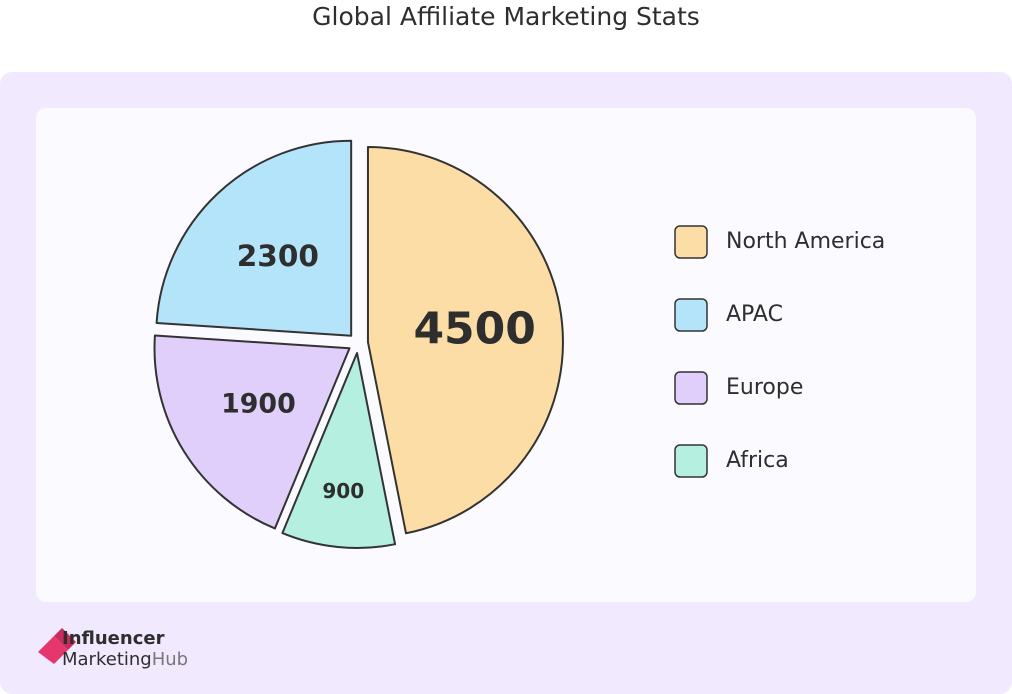 The height and width of the screenshot is (694, 1012). What do you see at coordinates (506, 16) in the screenshot?
I see `chart-title: Global Affiliate Marketing Stats` at bounding box center [506, 16].